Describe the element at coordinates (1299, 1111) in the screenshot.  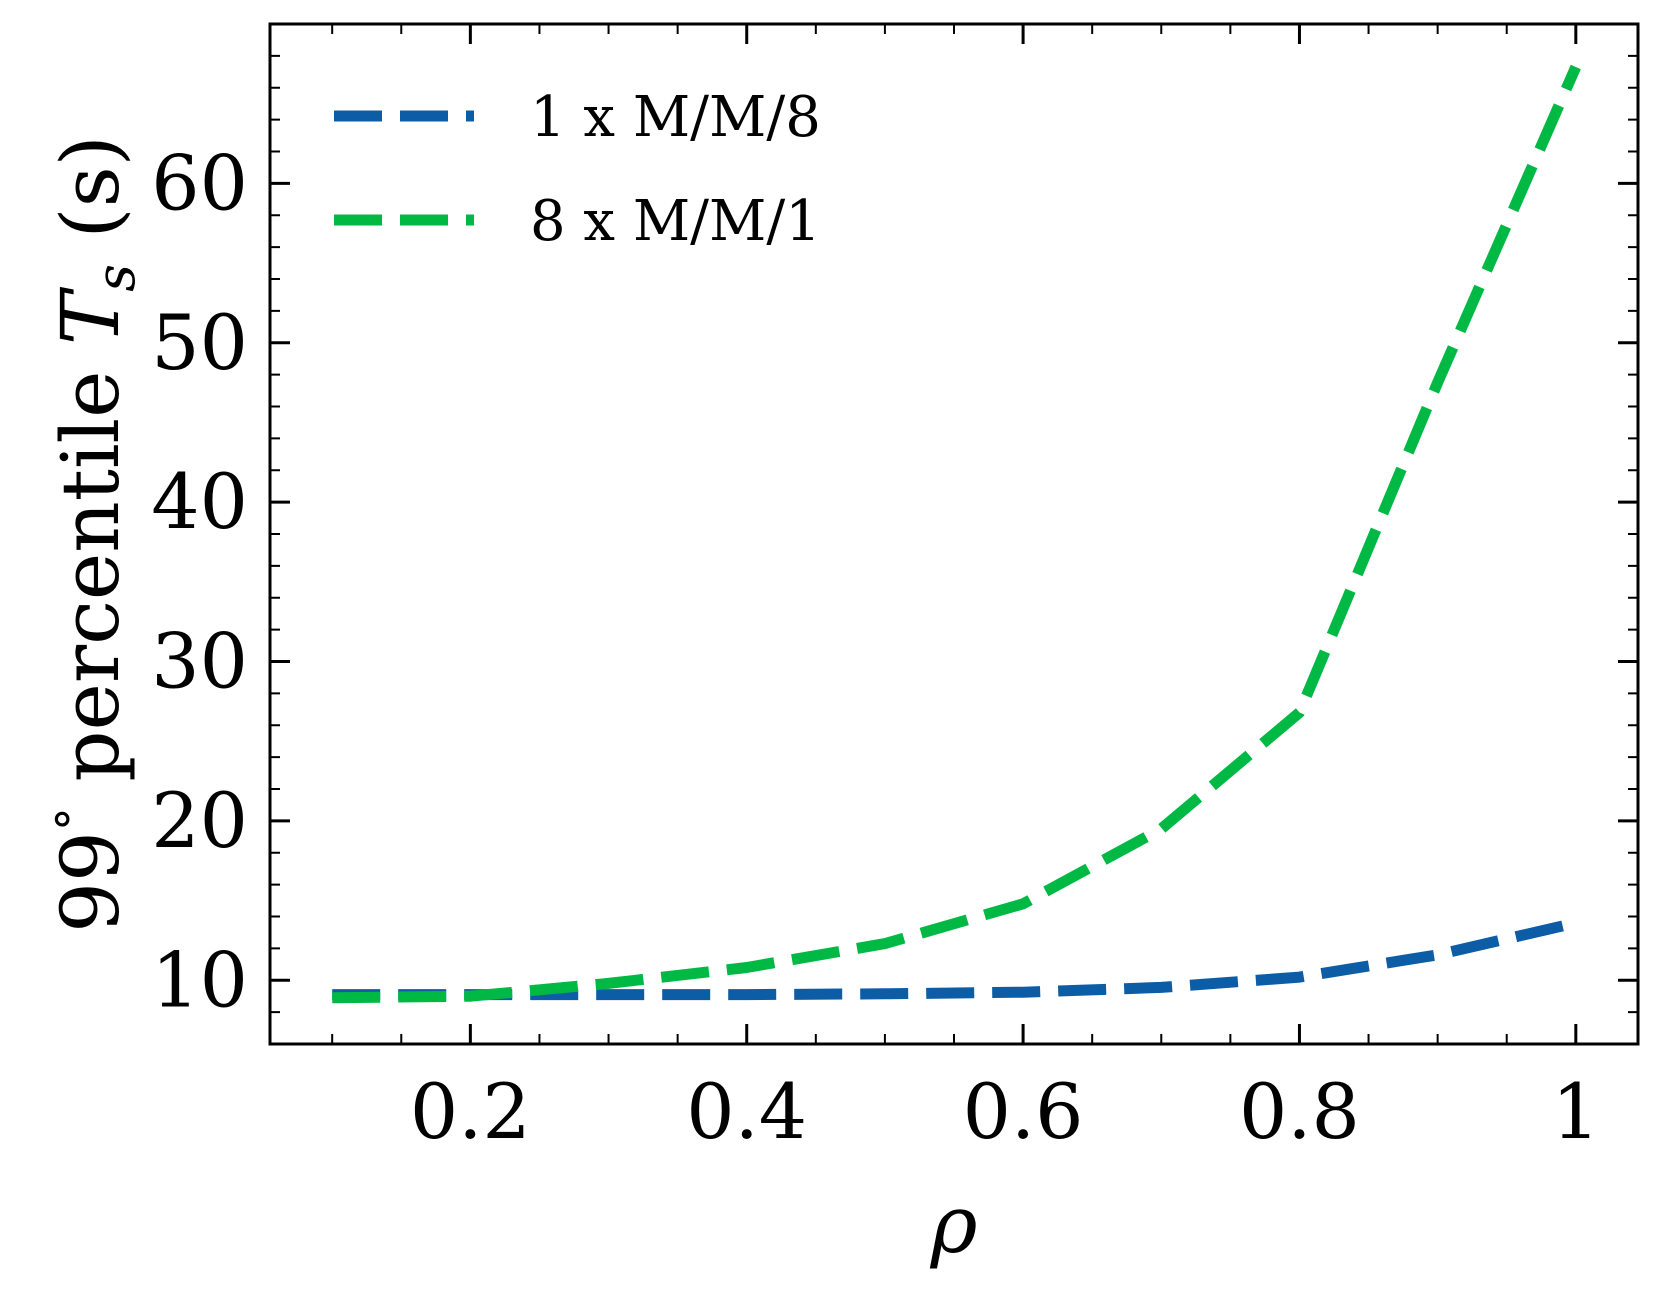
I see `x-tick-label: 0.8` at that location.